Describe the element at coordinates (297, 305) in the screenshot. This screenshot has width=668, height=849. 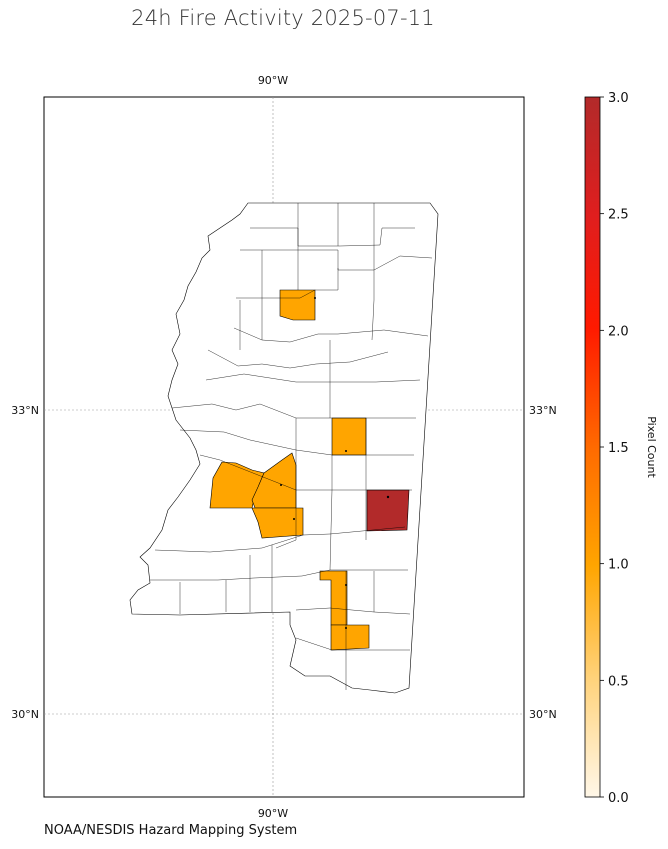
I see `county-north-central` at that location.